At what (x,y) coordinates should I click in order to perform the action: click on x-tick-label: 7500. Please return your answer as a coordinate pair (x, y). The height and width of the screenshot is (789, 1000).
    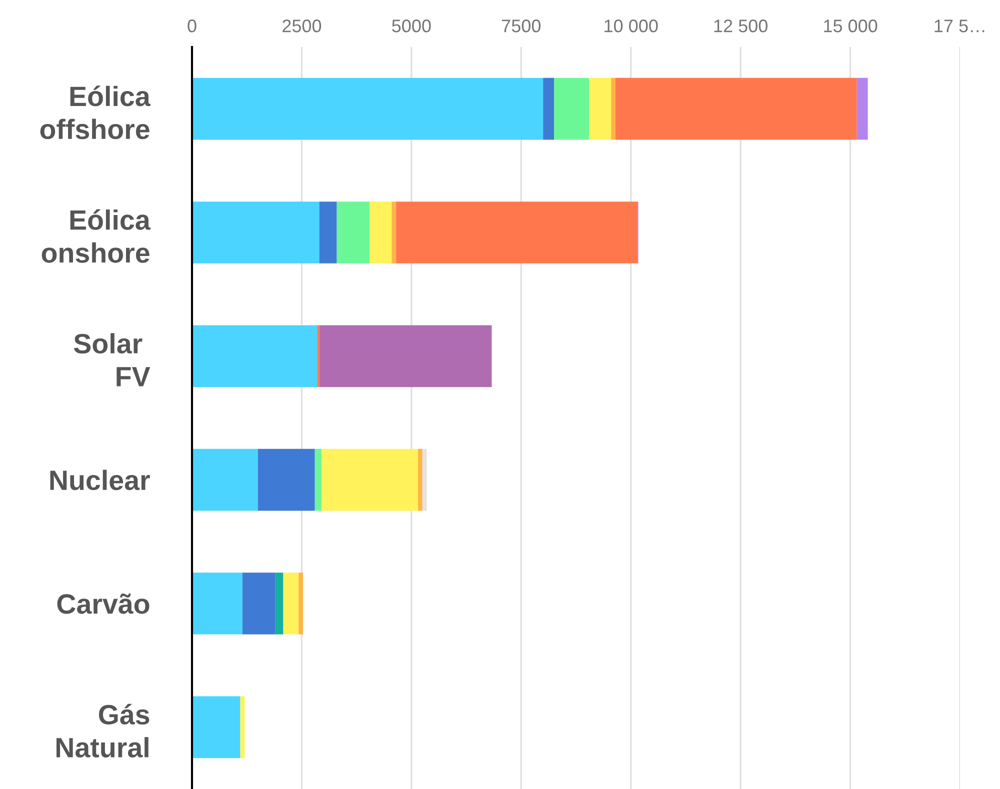
    Looking at the image, I should click on (521, 26).